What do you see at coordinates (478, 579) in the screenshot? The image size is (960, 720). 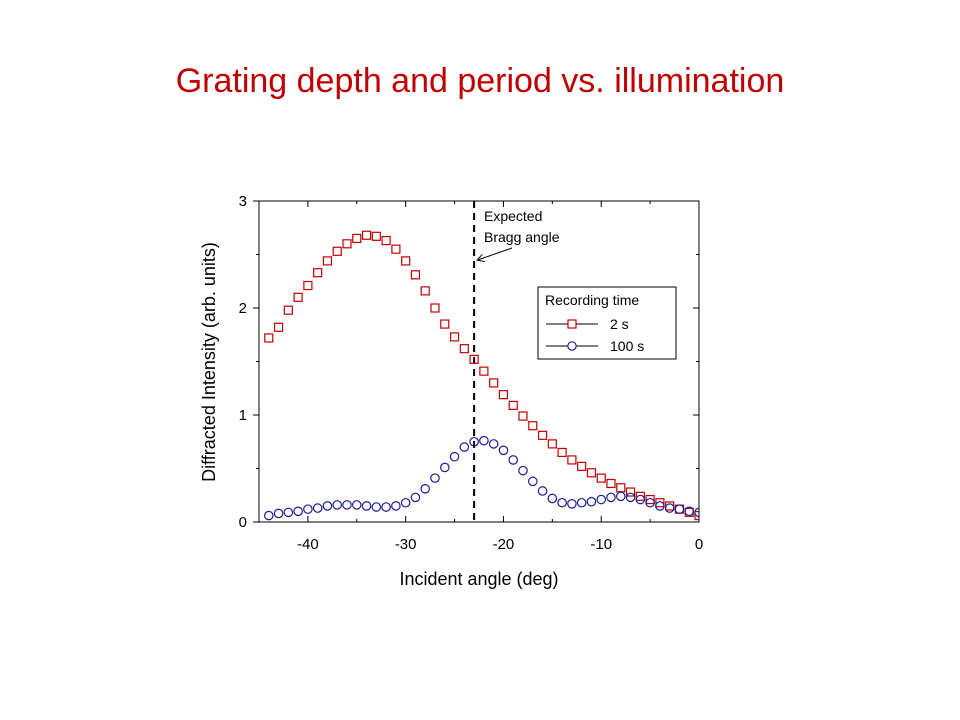 I see `x-axis-title: Incident angle (deg)` at bounding box center [478, 579].